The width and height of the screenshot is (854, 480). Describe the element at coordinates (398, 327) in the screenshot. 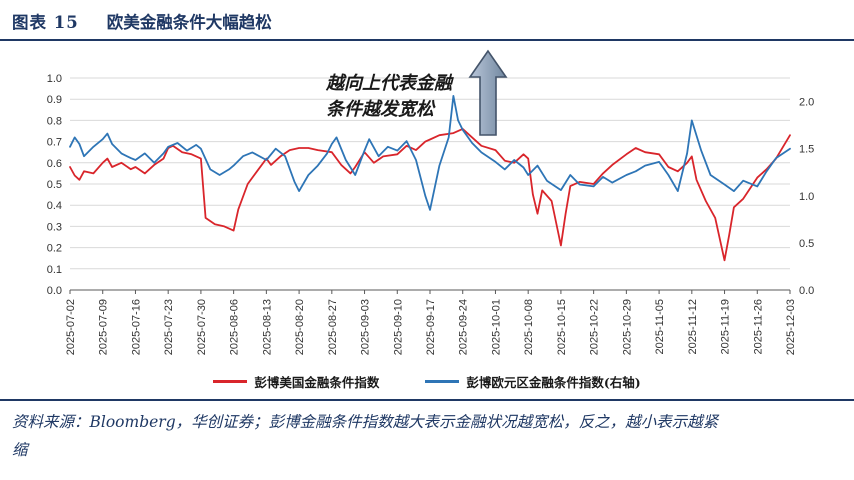

I see `svg-text: 2025-09-10` at that location.